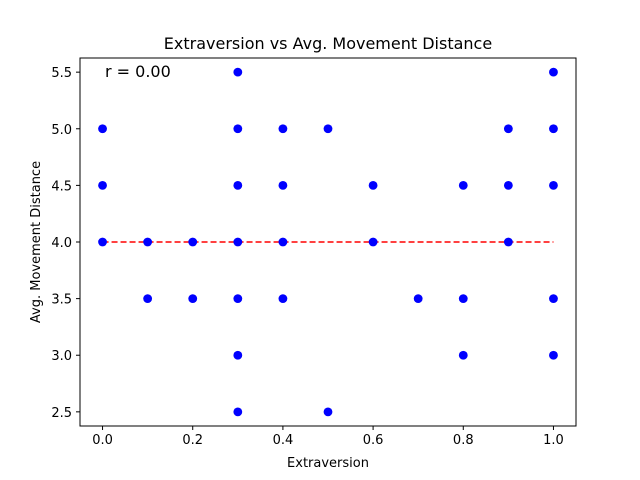 Image resolution: width=640 pixels, height=480 pixels. I want to click on y-axis-label: Avg. Movement Distance, so click(36, 242).